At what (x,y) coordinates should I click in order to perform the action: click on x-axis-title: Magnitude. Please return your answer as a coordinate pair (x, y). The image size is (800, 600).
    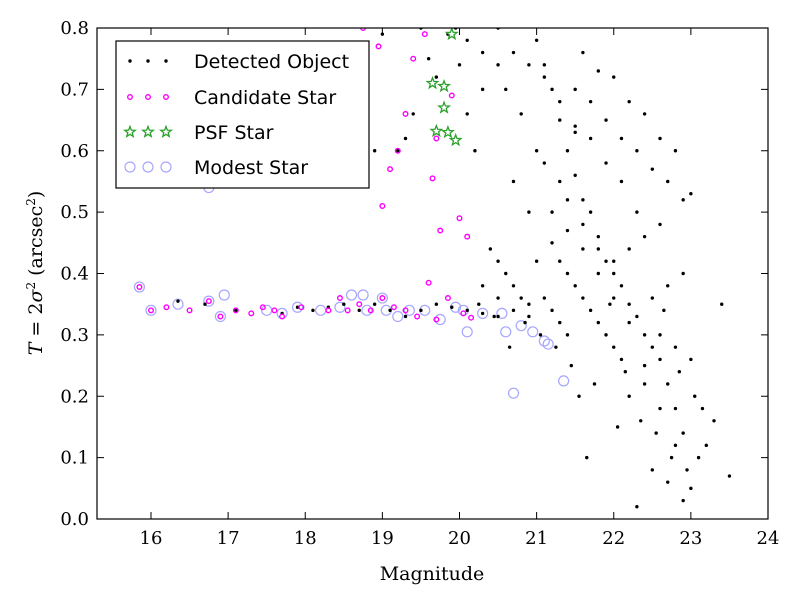
    Looking at the image, I should click on (432, 574).